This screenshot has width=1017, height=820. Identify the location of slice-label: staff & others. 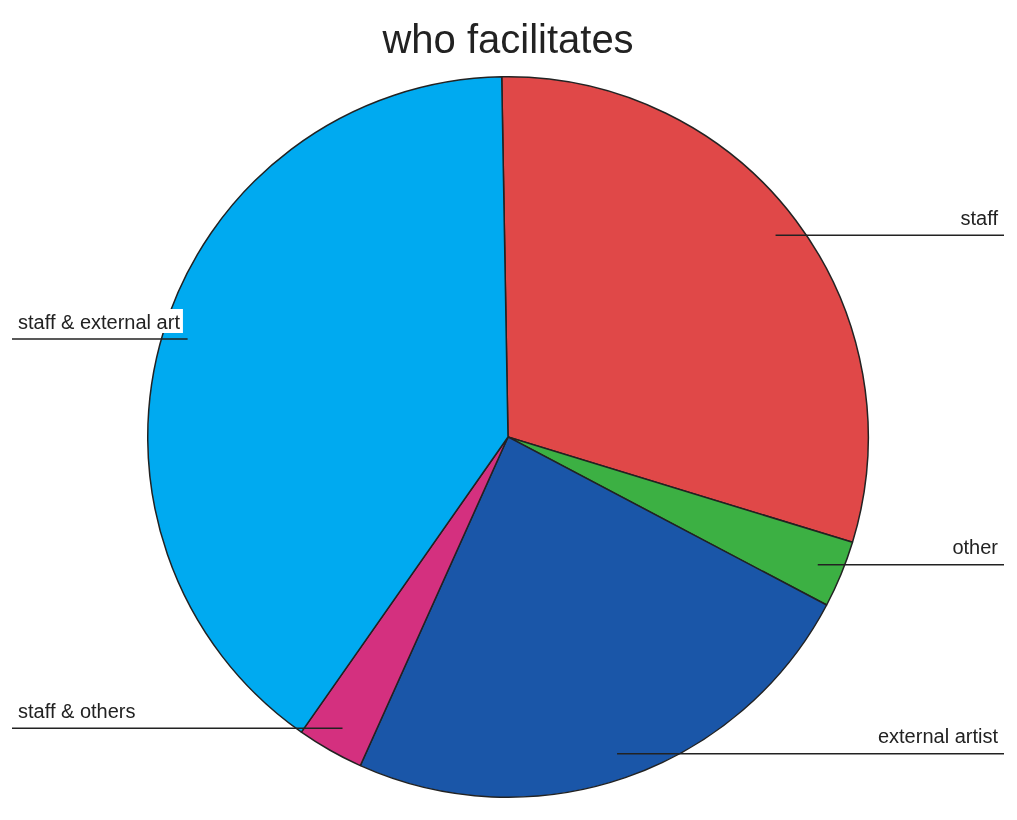
(77, 710).